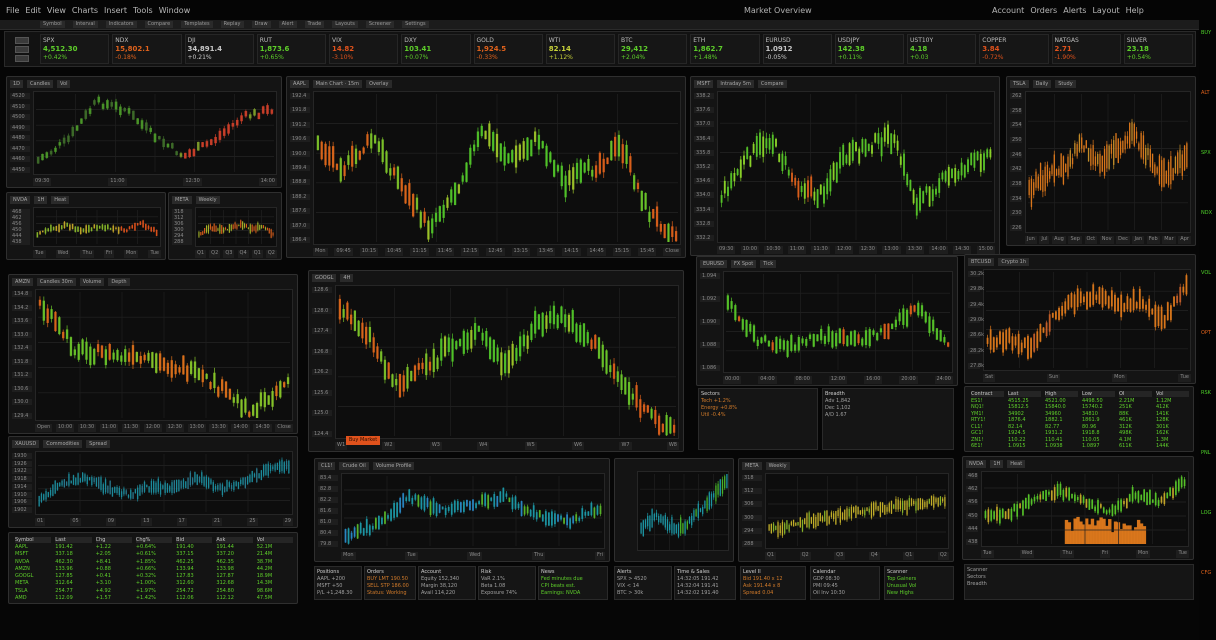  What do you see at coordinates (337, 84) in the screenshot?
I see `panel-tab: Main Chart · 15m` at bounding box center [337, 84].